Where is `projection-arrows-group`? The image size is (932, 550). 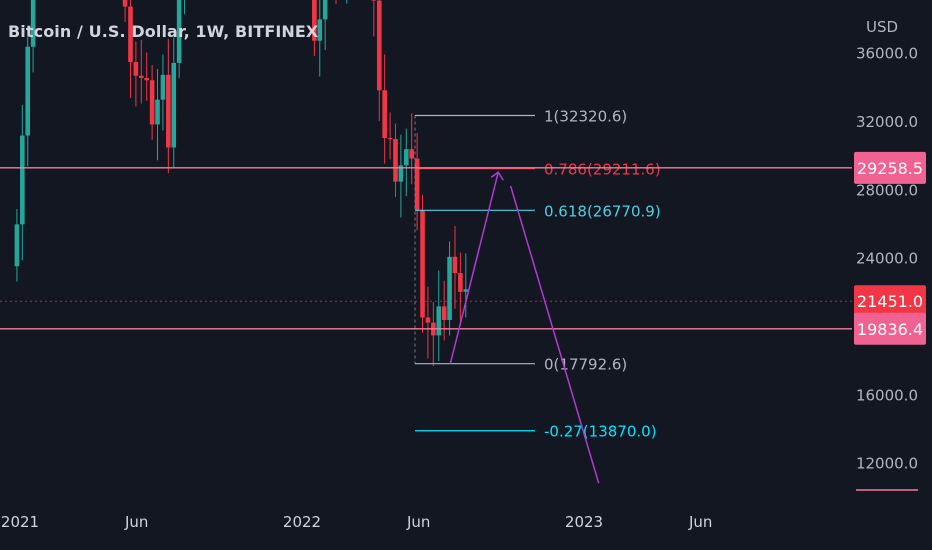 projection-arrows-group is located at coordinates (524, 327).